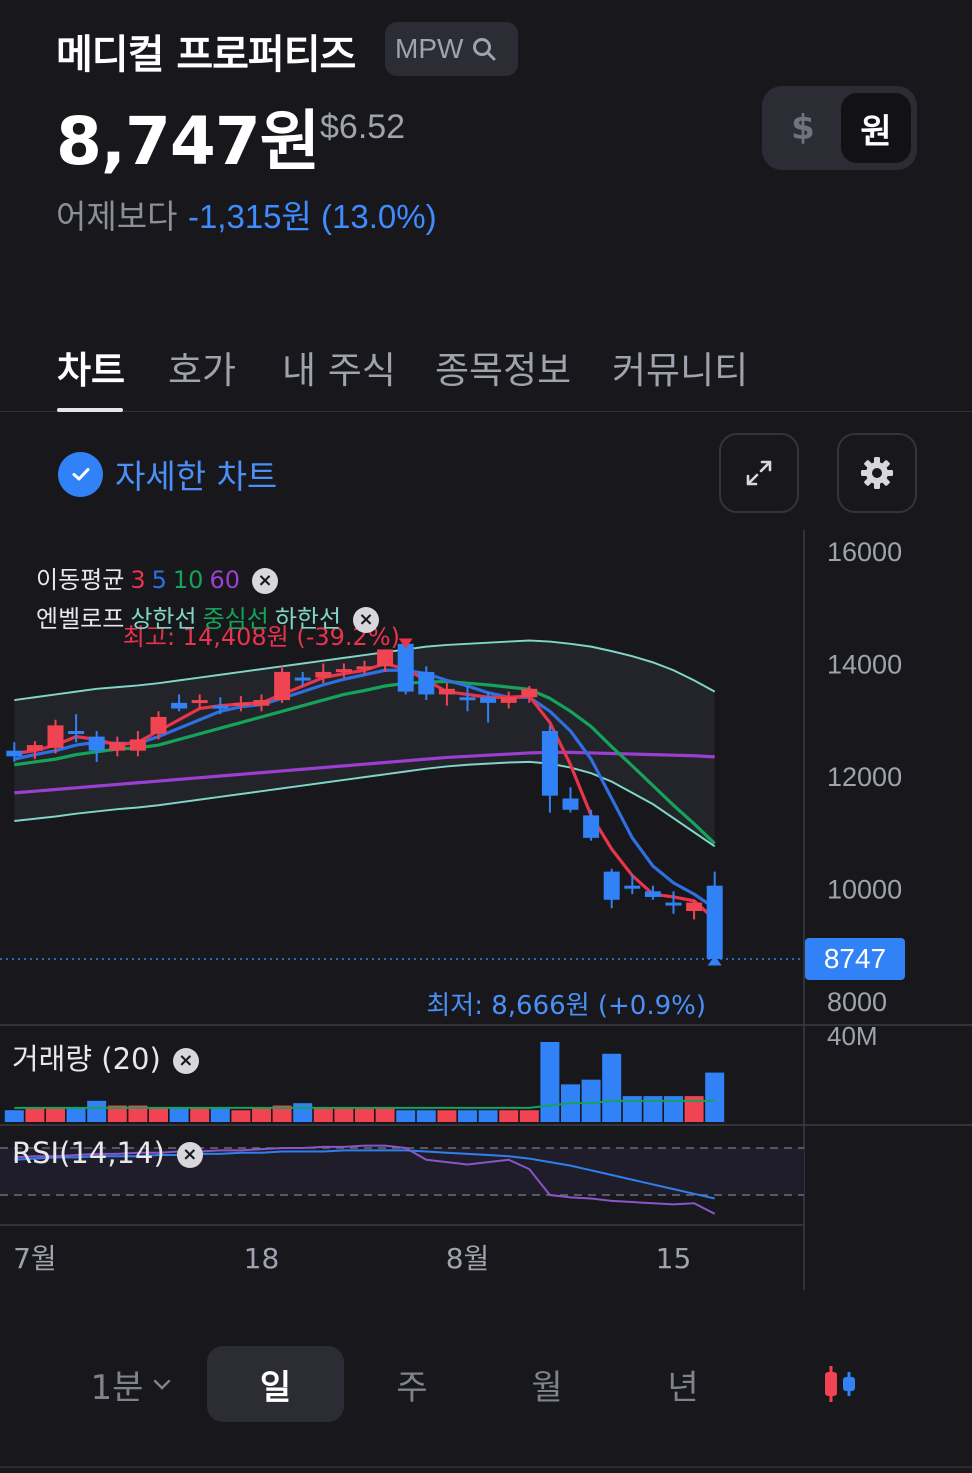 The width and height of the screenshot is (972, 1473). I want to click on volume-legend: 거래량 (20) ×, so click(108, 1057).